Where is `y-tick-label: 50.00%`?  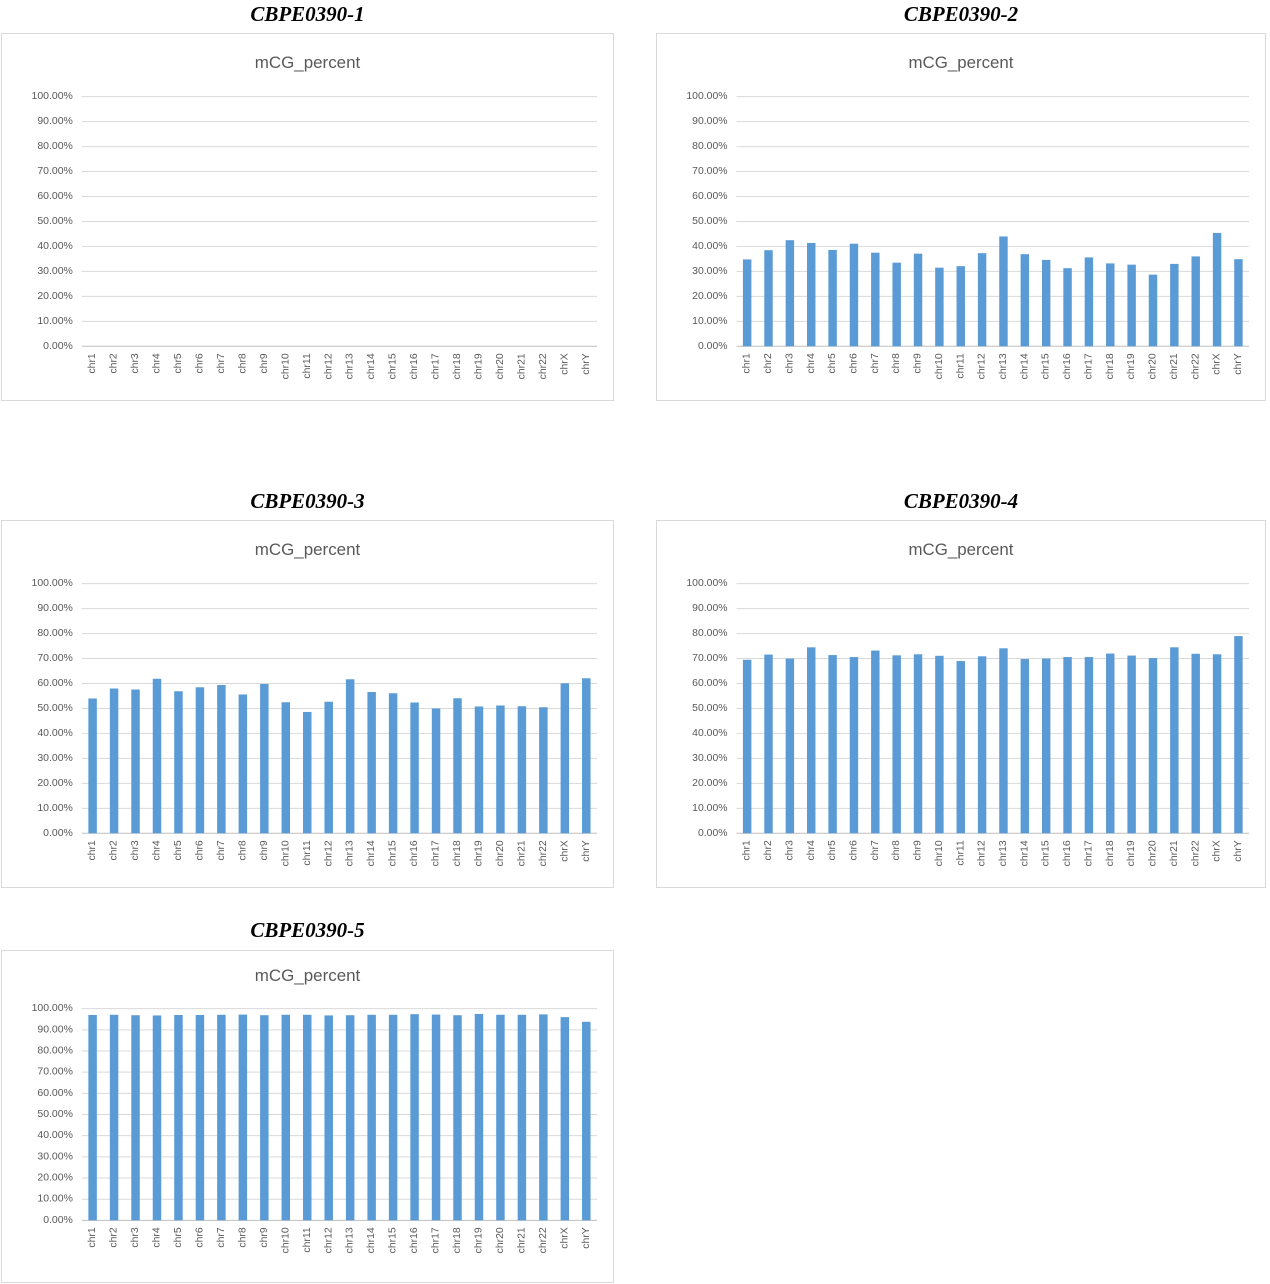
y-tick-label: 50.00% is located at coordinates (709, 708).